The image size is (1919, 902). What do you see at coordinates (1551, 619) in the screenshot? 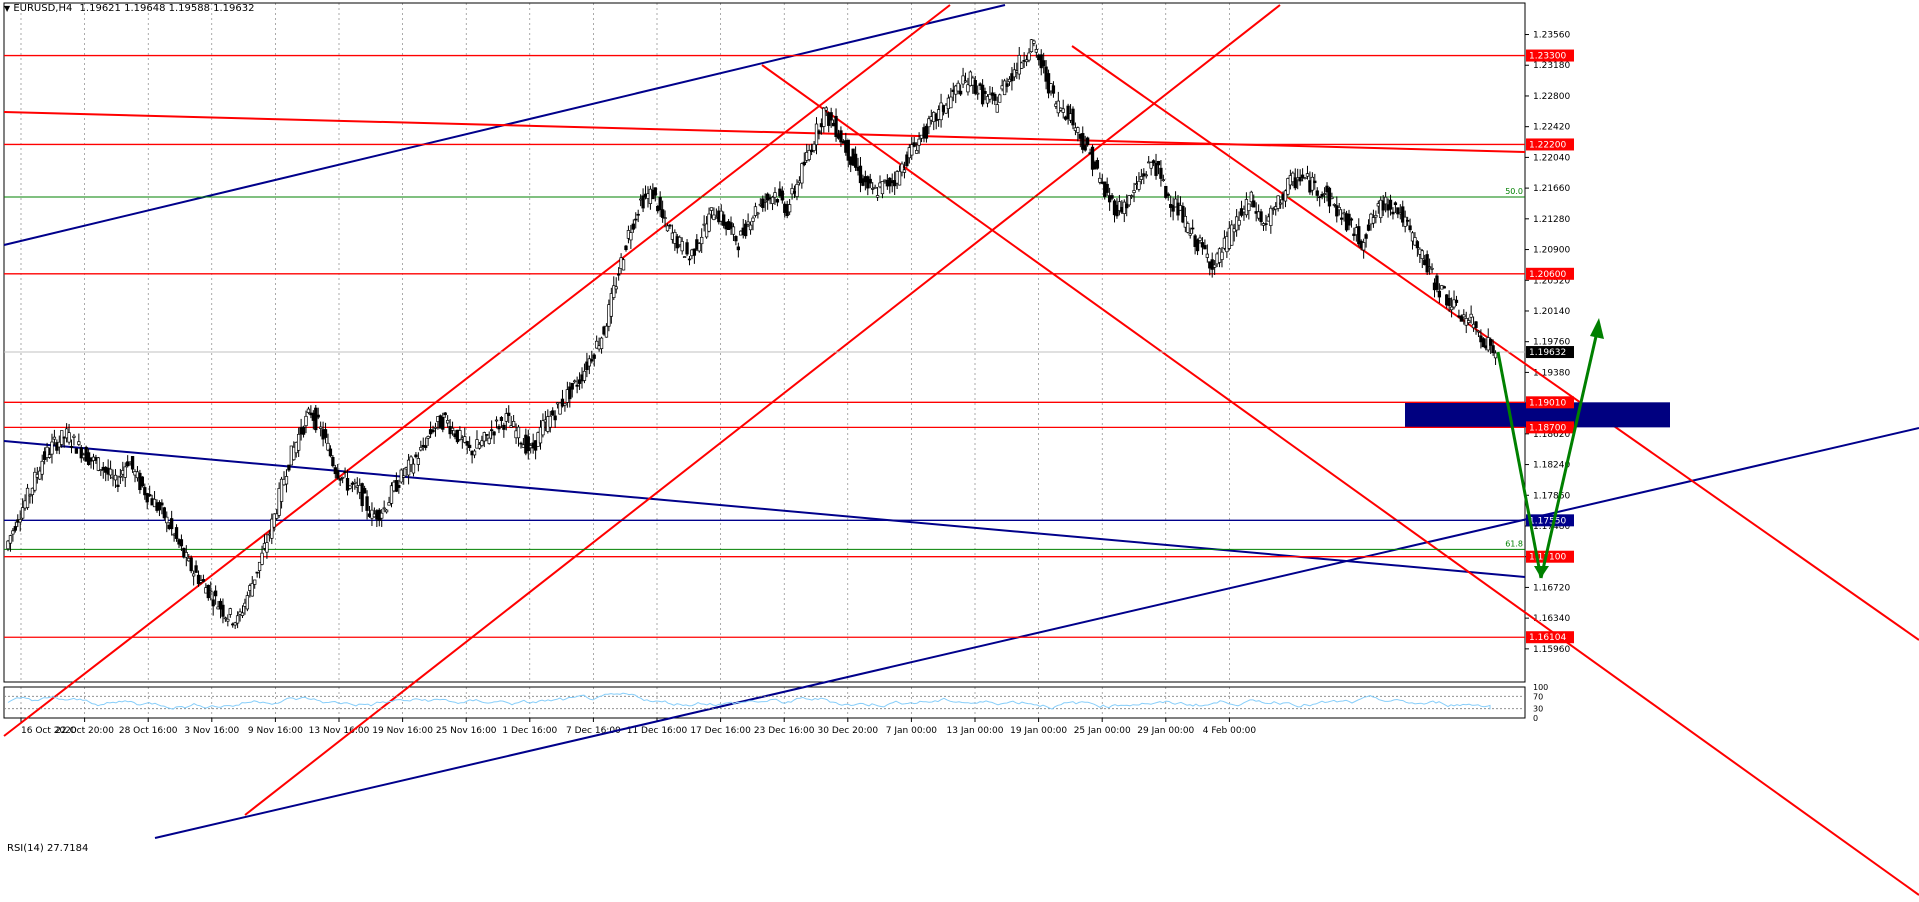
I see `price-axis-label: 1.16340` at bounding box center [1551, 619].